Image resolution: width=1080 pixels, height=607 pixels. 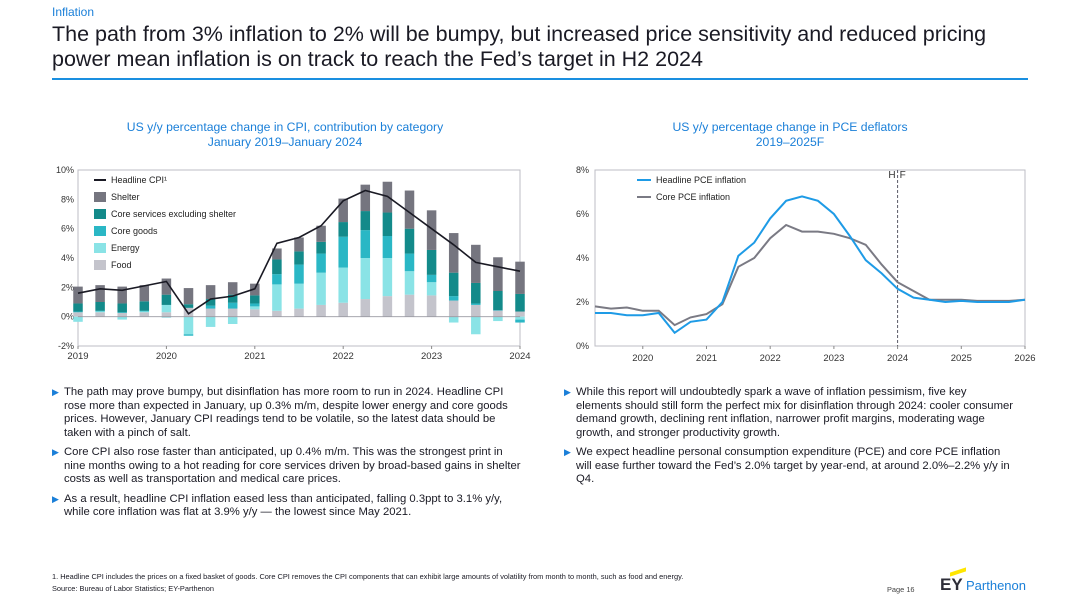 I want to click on cpi-y-tick-label: 6%, so click(x=67, y=229).